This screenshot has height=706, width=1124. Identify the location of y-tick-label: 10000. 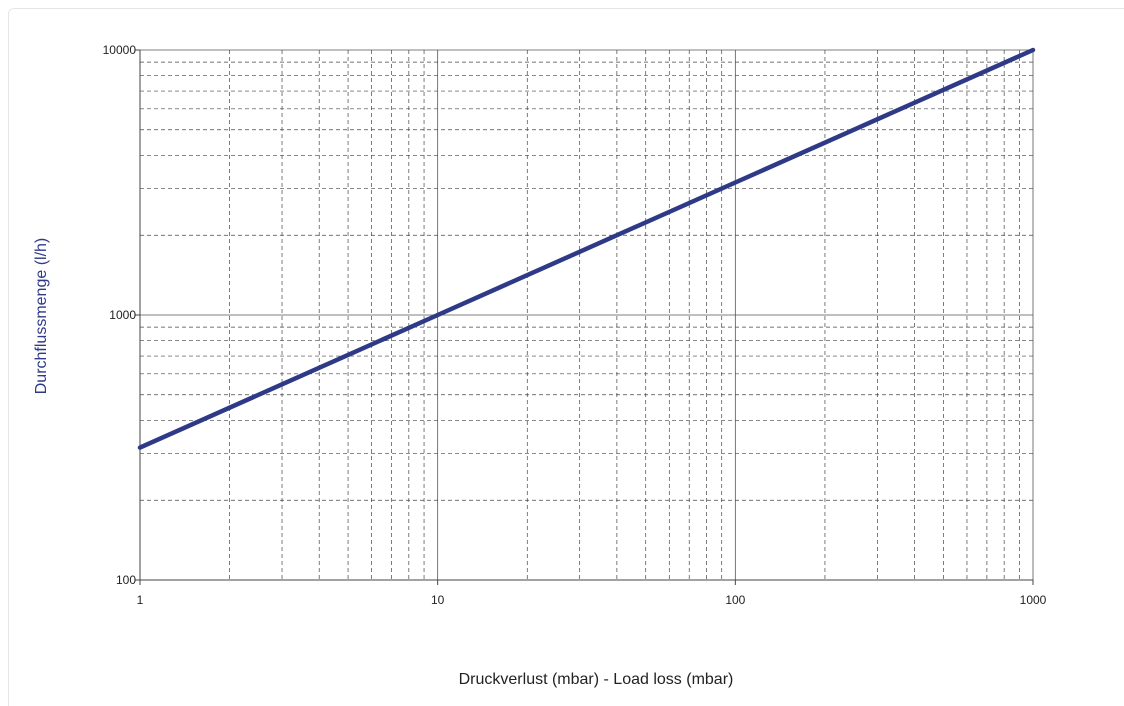
(120, 50).